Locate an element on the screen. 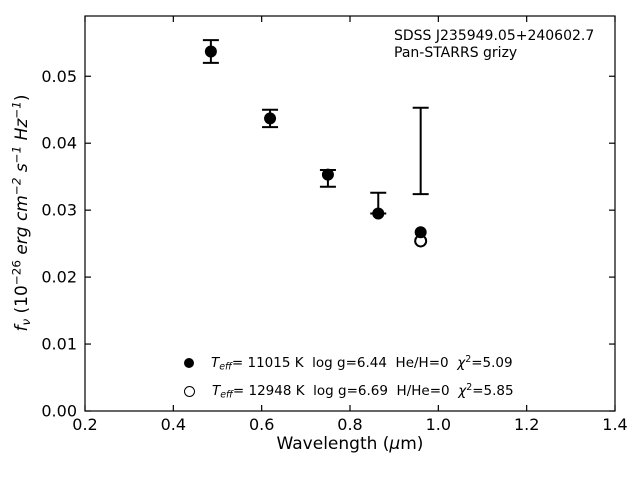  legend-label-model1: Teff= 11015 K log g=6.44 He/H=0 χ2=5.09 is located at coordinates (362, 363).